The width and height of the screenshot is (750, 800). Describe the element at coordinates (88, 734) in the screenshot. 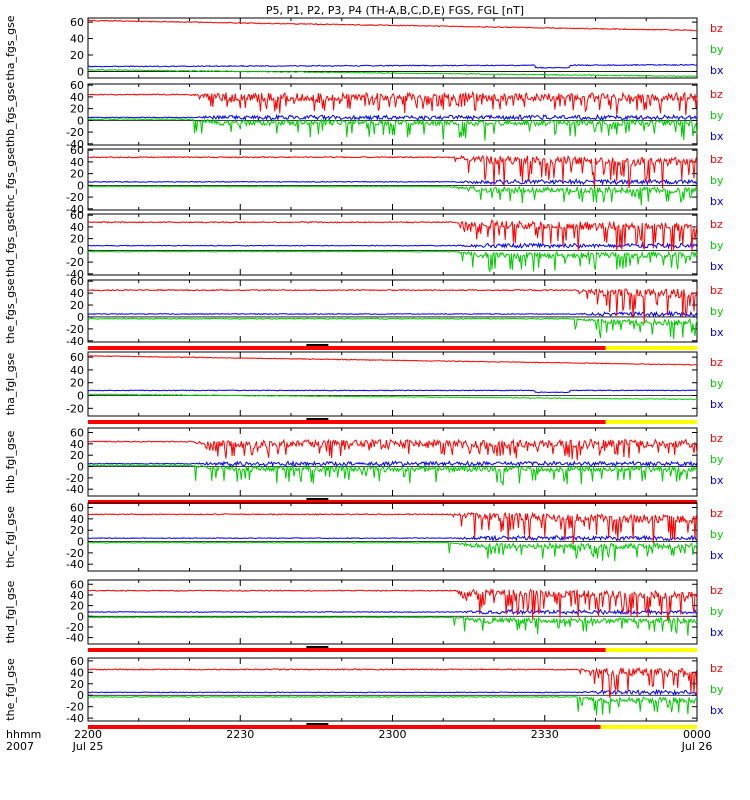

I see `x-tick-label: 2200` at that location.